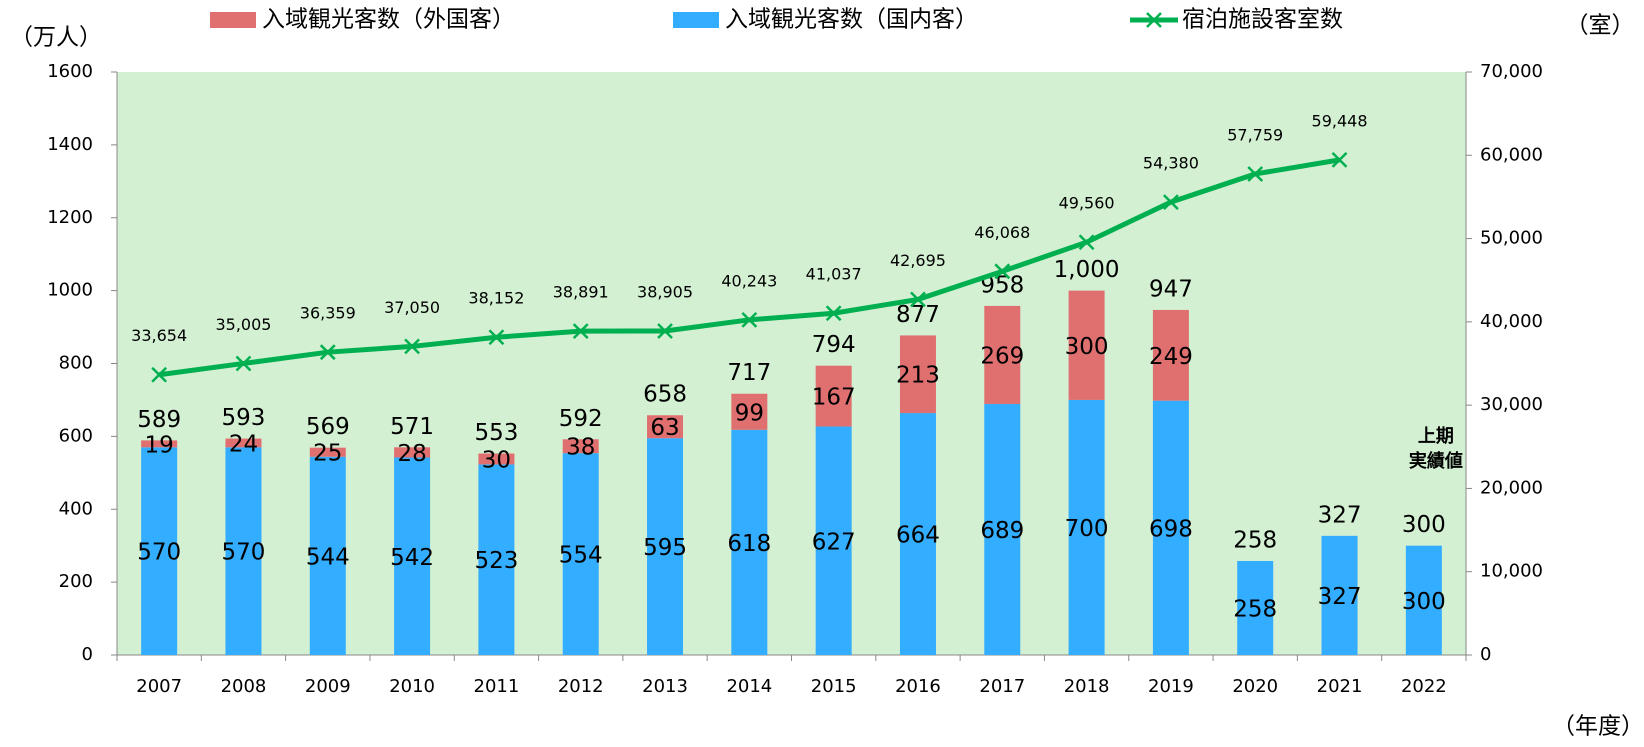 The height and width of the screenshot is (747, 1644). I want to click on total-label: 1,000, so click(1087, 270).